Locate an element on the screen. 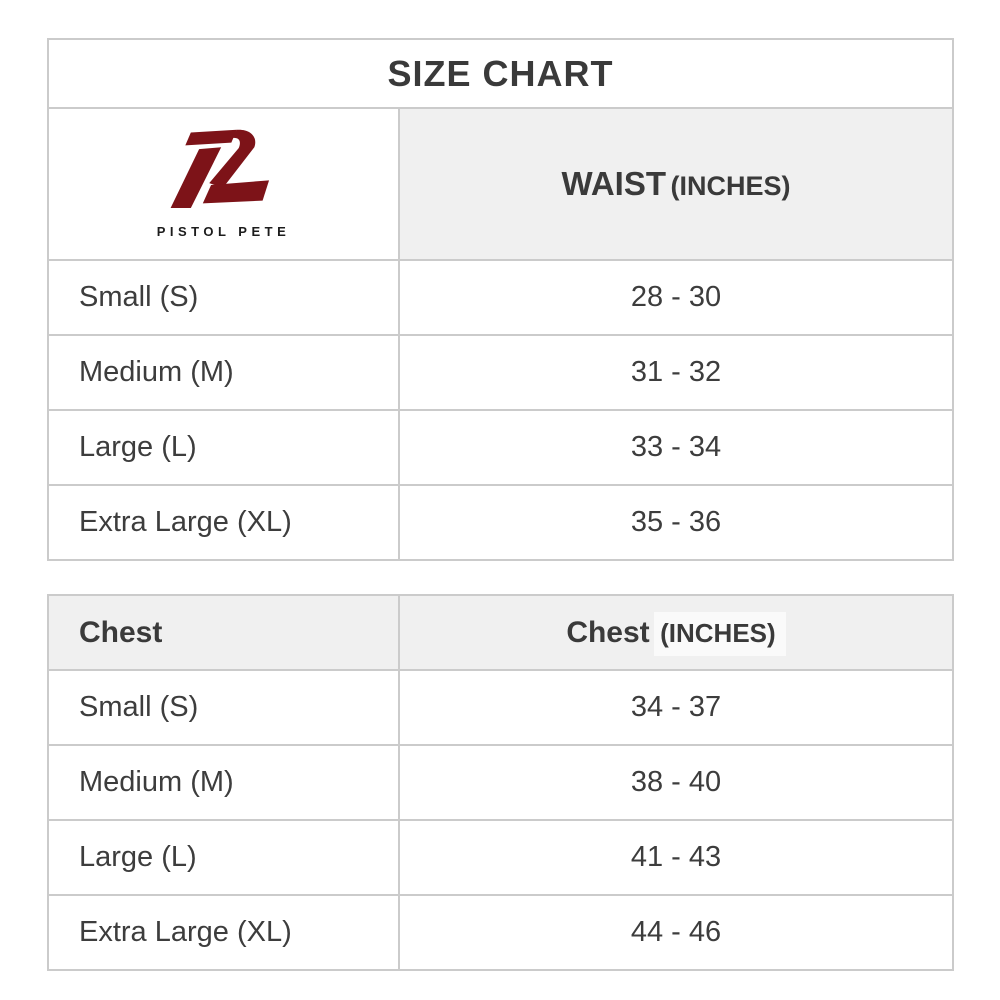 This screenshot has height=1000, width=1000. brand-name: PISTOL PETE is located at coordinates (223, 231).